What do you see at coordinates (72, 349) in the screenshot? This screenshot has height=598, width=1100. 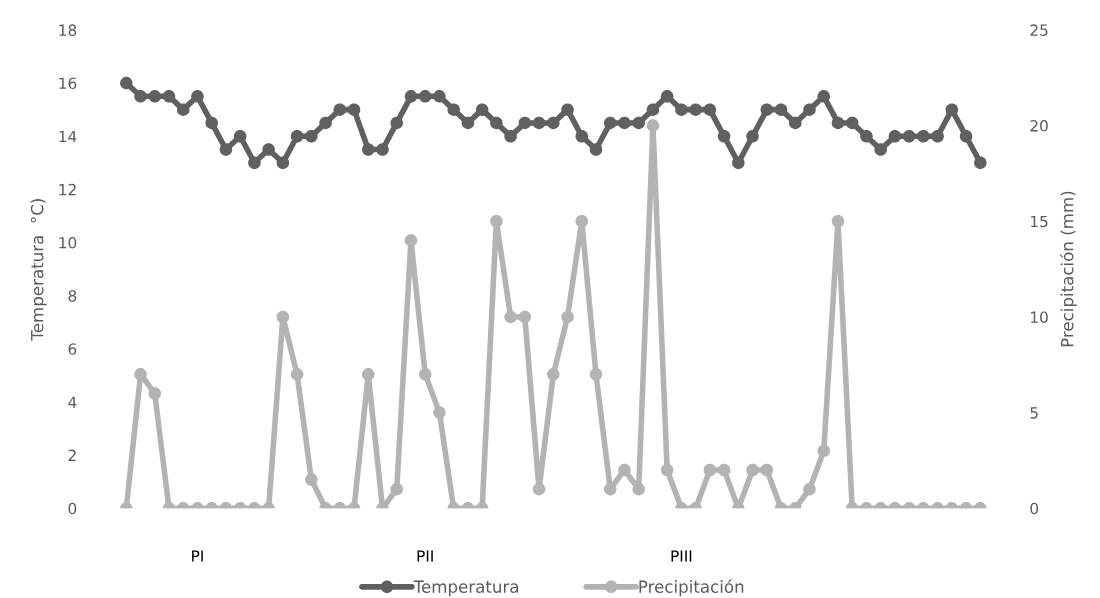 I see `y-tick-label: 6` at bounding box center [72, 349].